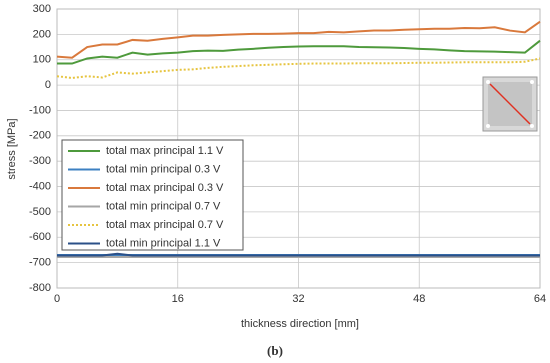 The image size is (550, 363). What do you see at coordinates (40, 136) in the screenshot?
I see `y-tick-label: -200` at bounding box center [40, 136].